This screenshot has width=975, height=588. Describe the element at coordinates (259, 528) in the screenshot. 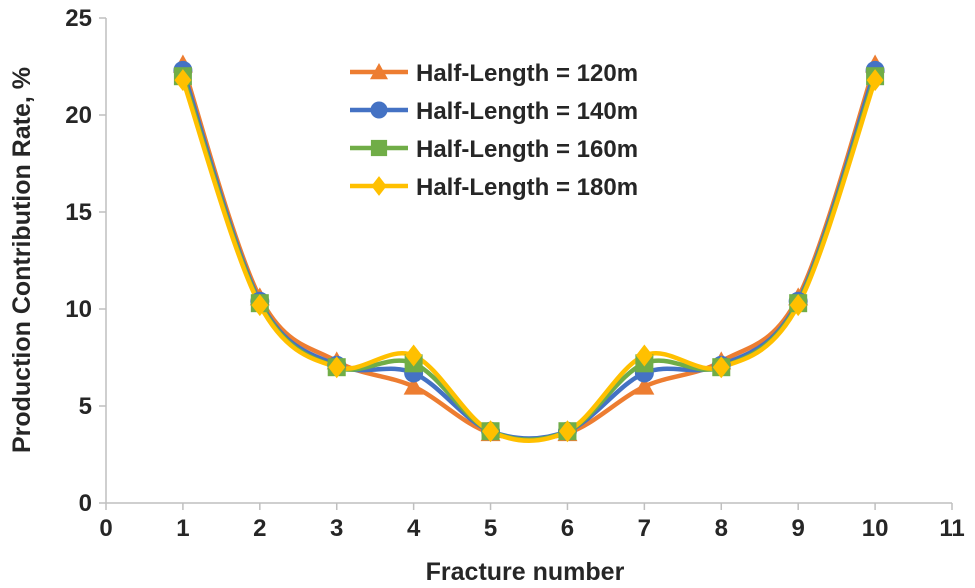

I see `x-tick-label: 2` at that location.